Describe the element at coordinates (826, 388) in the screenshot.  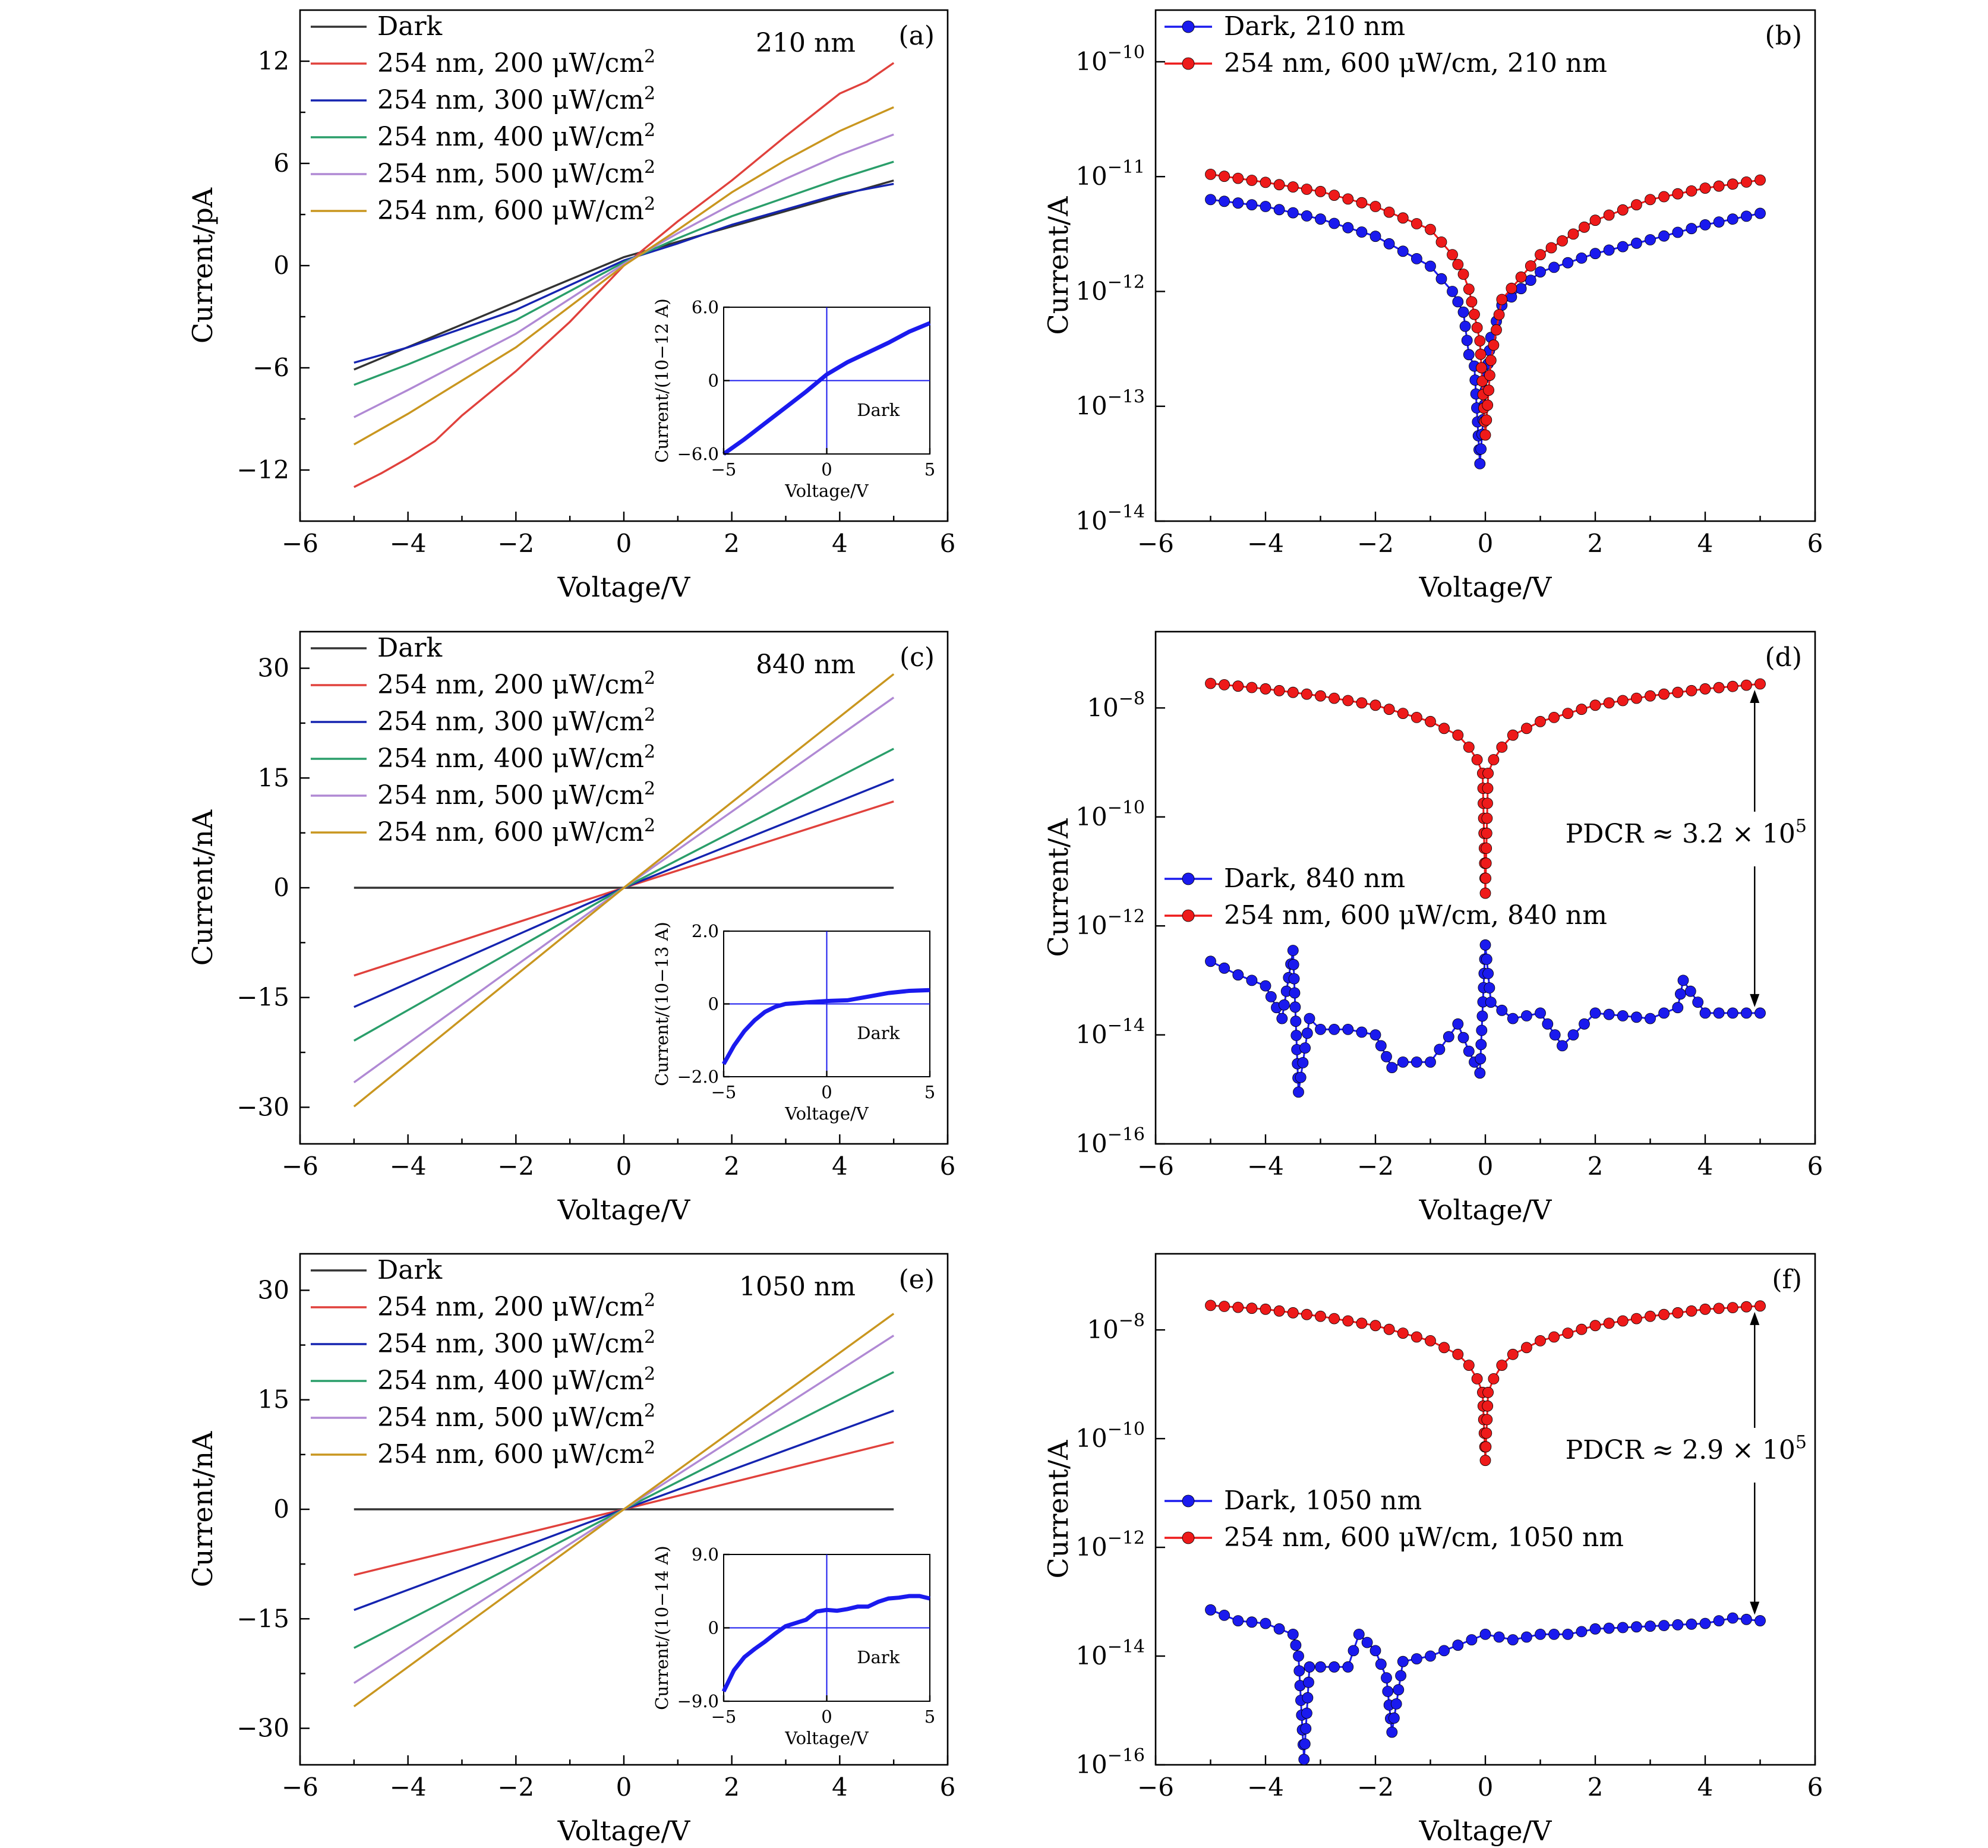
I see `inset-dark-curve` at that location.